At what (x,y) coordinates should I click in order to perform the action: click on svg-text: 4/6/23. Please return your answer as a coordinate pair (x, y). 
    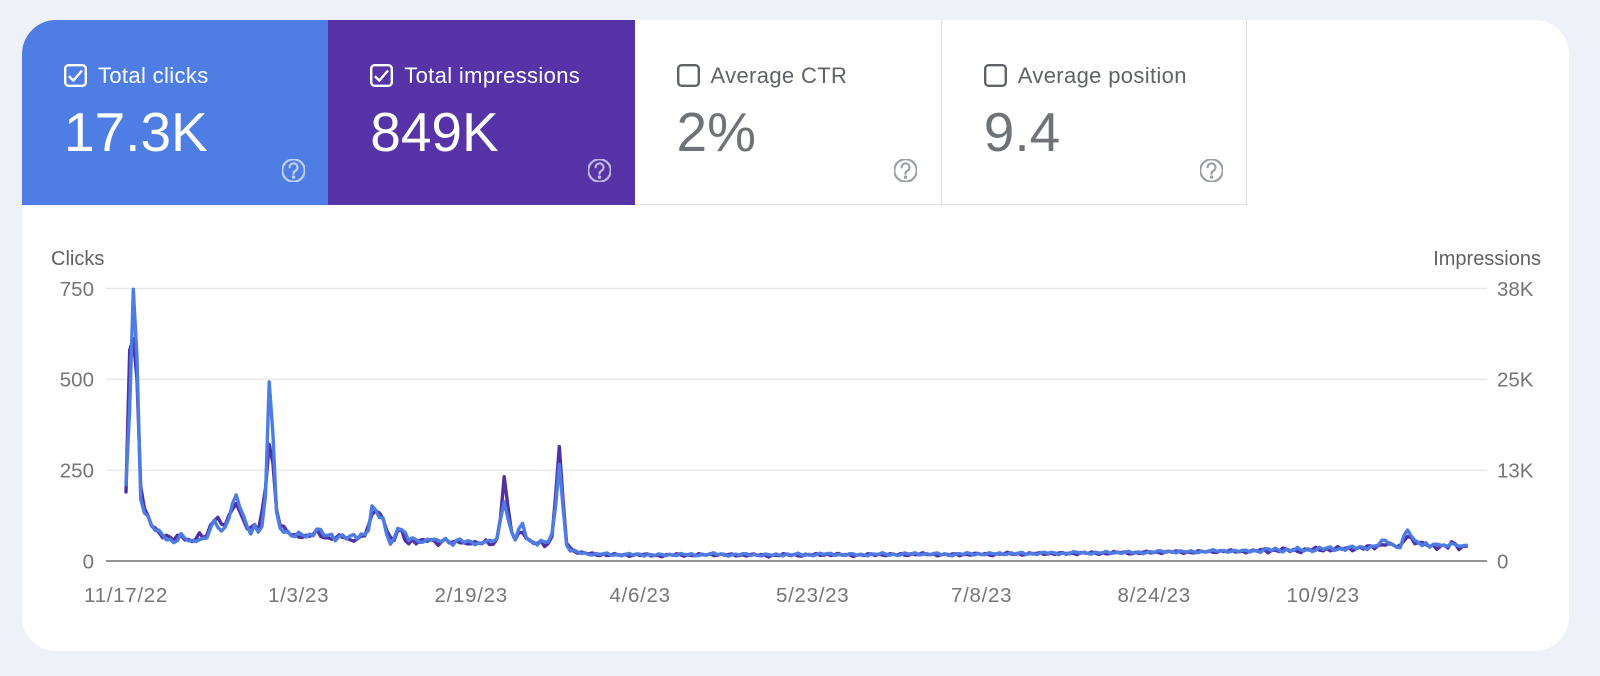
    Looking at the image, I should click on (639, 595).